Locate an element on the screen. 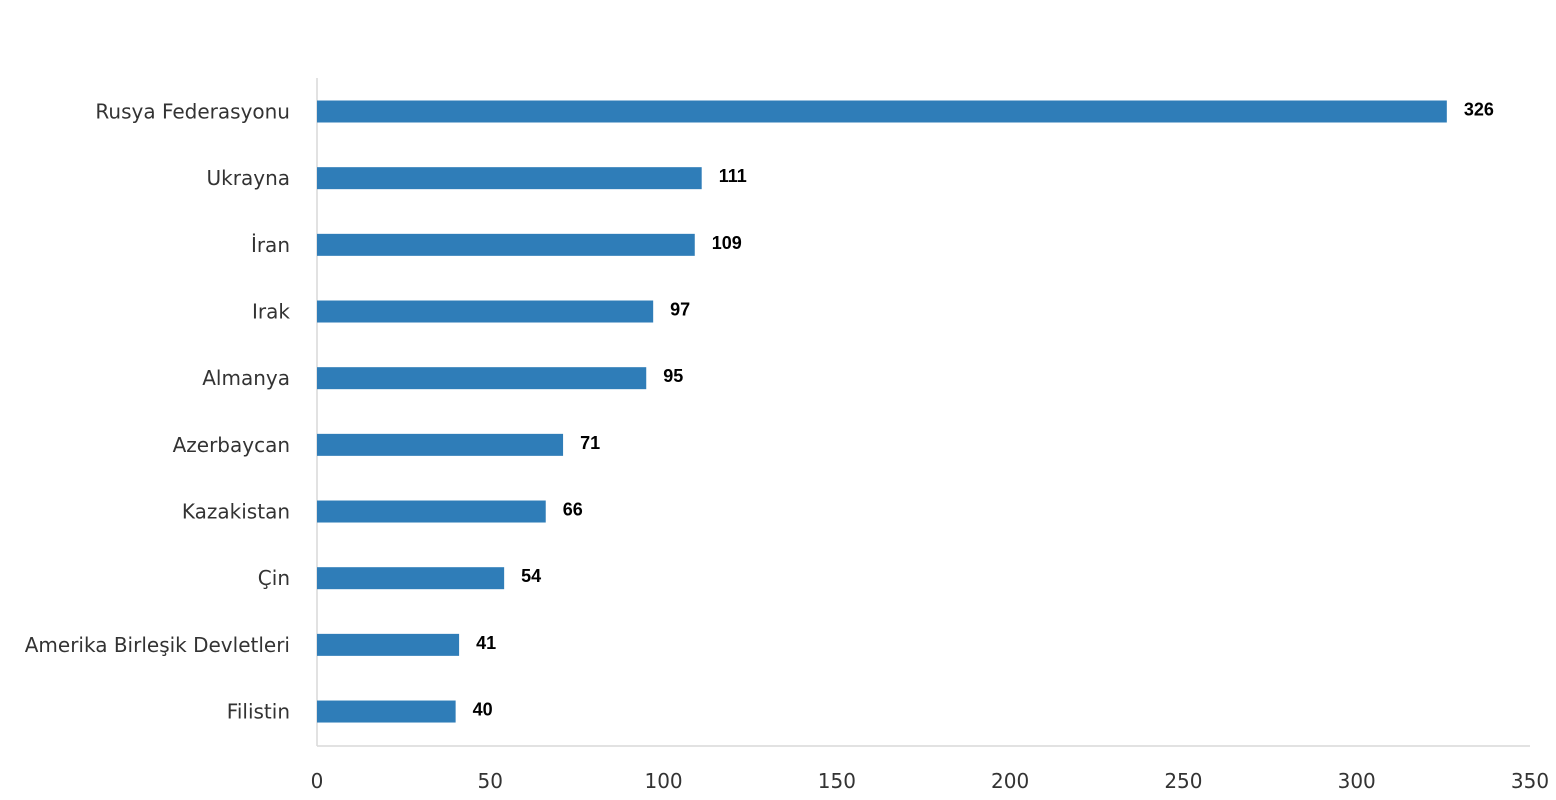  category-label: Ukrayna is located at coordinates (248, 178).